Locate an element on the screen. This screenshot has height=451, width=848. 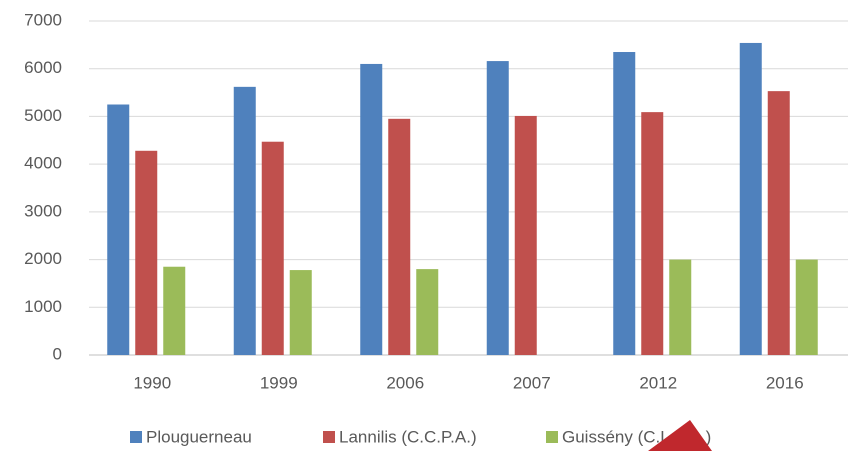
x-tick-label: 2012 is located at coordinates (658, 382).